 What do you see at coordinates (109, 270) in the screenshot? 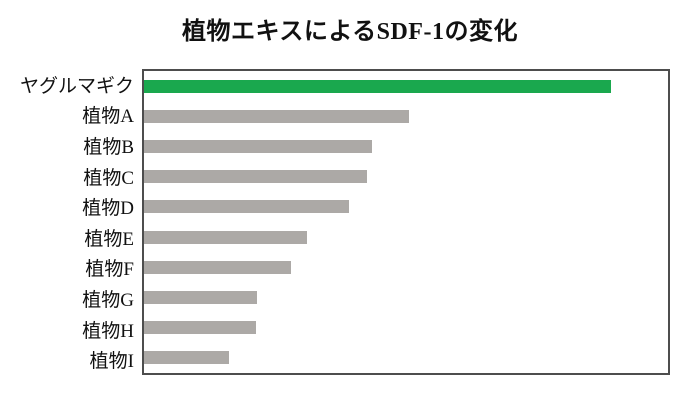
I see `category-label: 植物F` at bounding box center [109, 270].